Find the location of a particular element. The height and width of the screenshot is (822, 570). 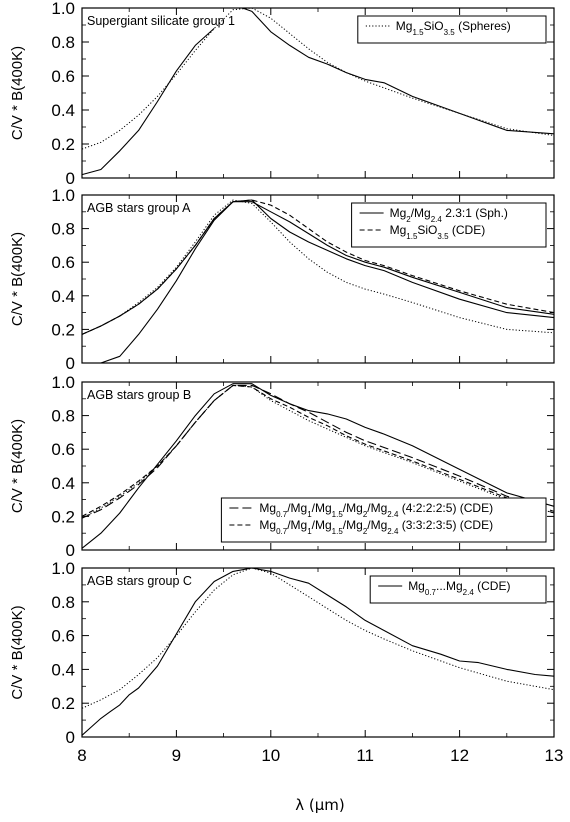

x-tick-label: 12 is located at coordinates (459, 755).